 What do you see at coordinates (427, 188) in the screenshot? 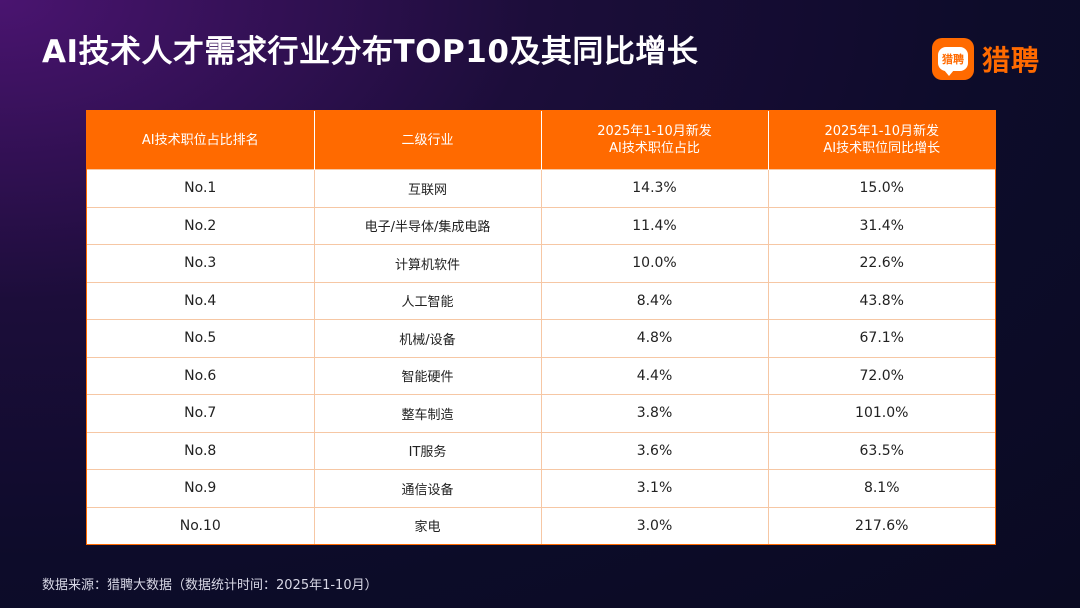
I see `cell-industry: 互联网` at bounding box center [427, 188].